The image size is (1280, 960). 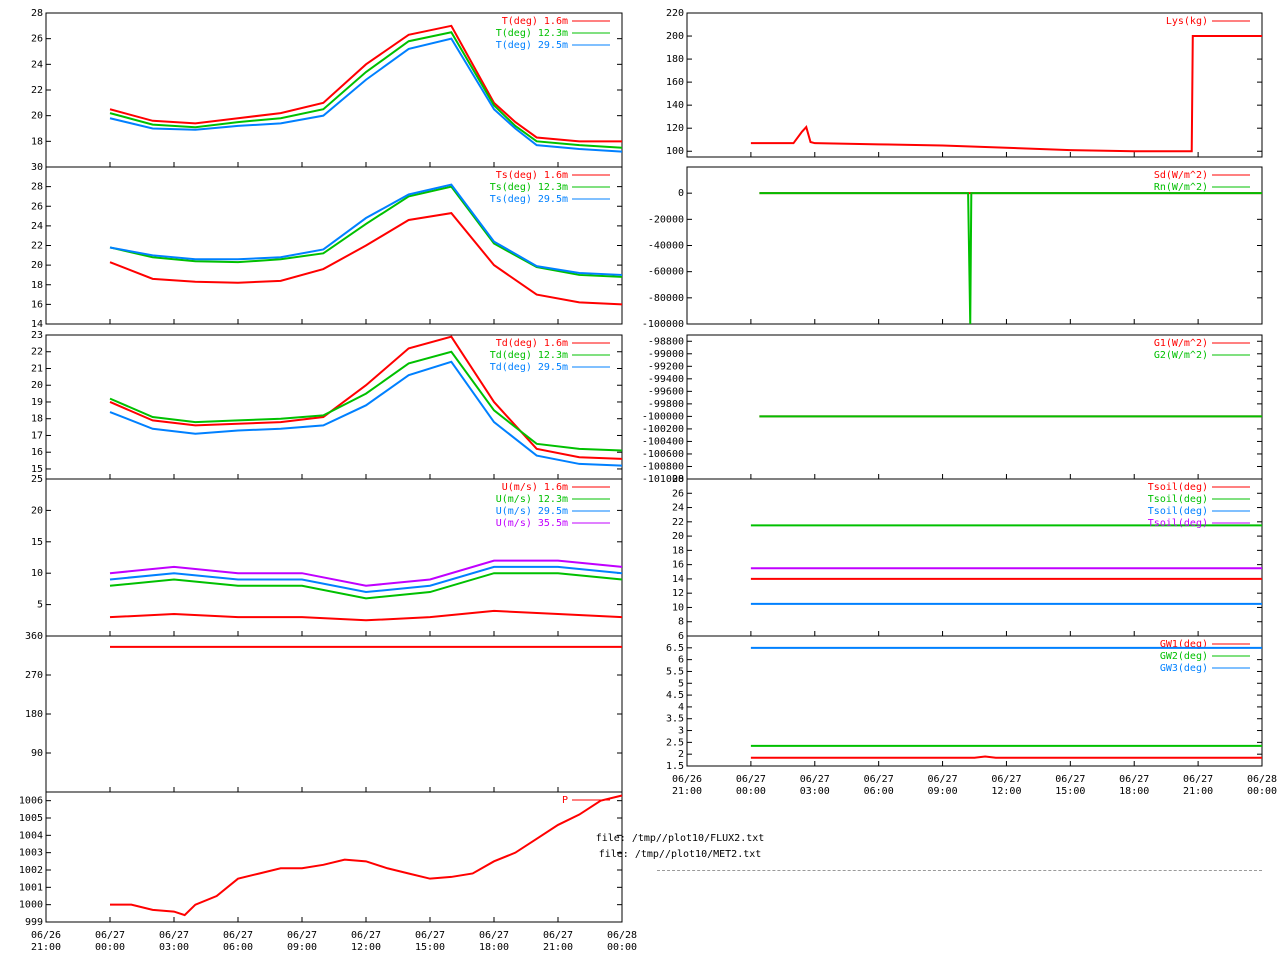 I want to click on y-tick-label: 5.5, so click(x=675, y=671).